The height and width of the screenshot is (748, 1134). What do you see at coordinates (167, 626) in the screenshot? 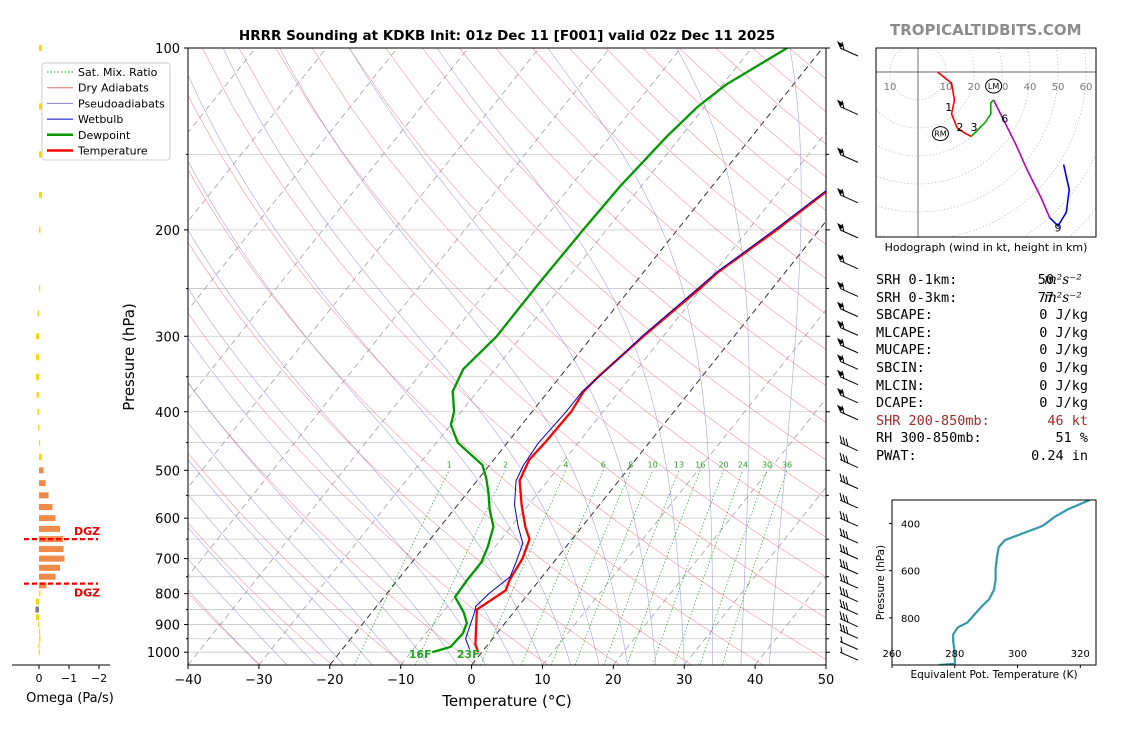
I see `y-tick-label: 900` at bounding box center [167, 626].